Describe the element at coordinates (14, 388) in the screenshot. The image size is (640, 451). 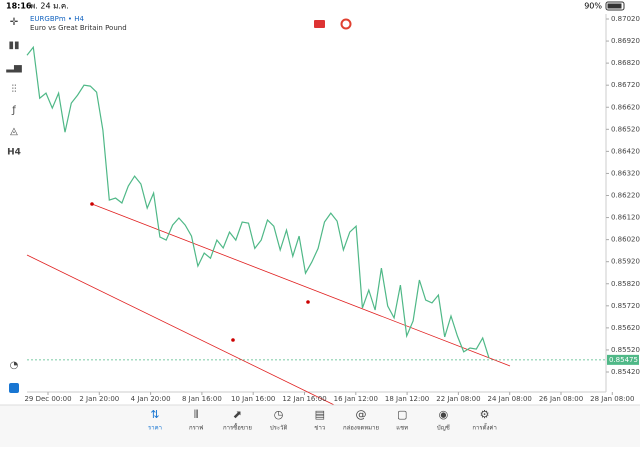
I see `app-icon` at that location.